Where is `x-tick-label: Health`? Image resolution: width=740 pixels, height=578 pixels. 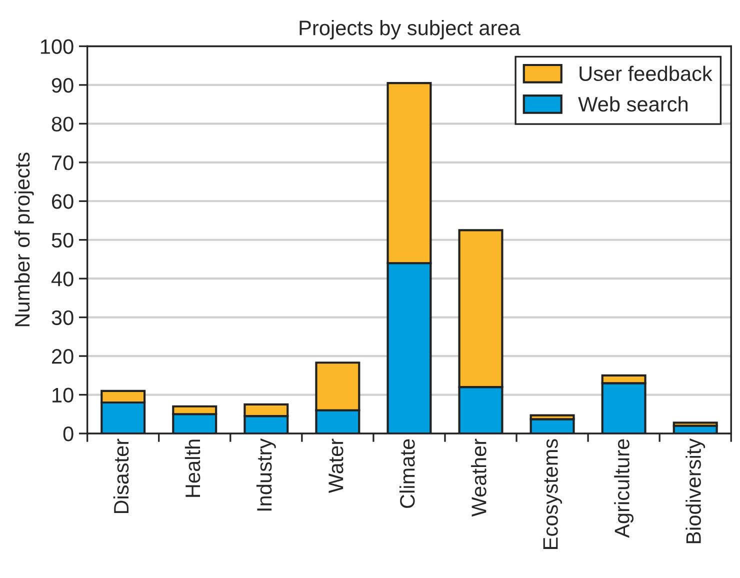
x-tick-label: Health is located at coordinates (192, 468).